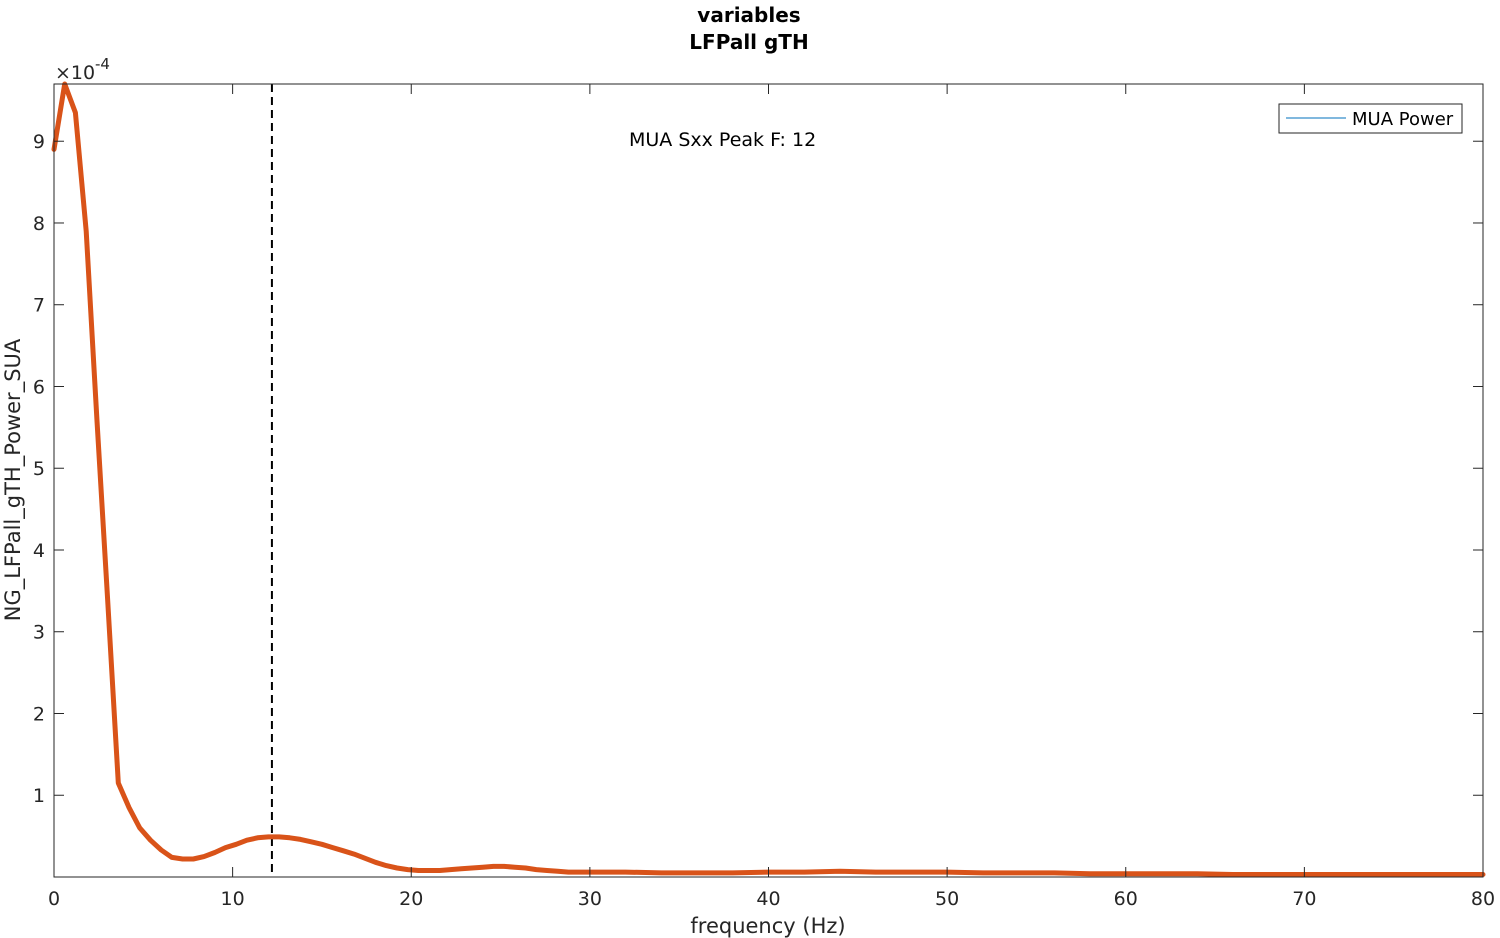 Image resolution: width=1500 pixels, height=938 pixels. Describe the element at coordinates (75, 73) in the screenshot. I see `y-exponent-base: ×10` at that location.